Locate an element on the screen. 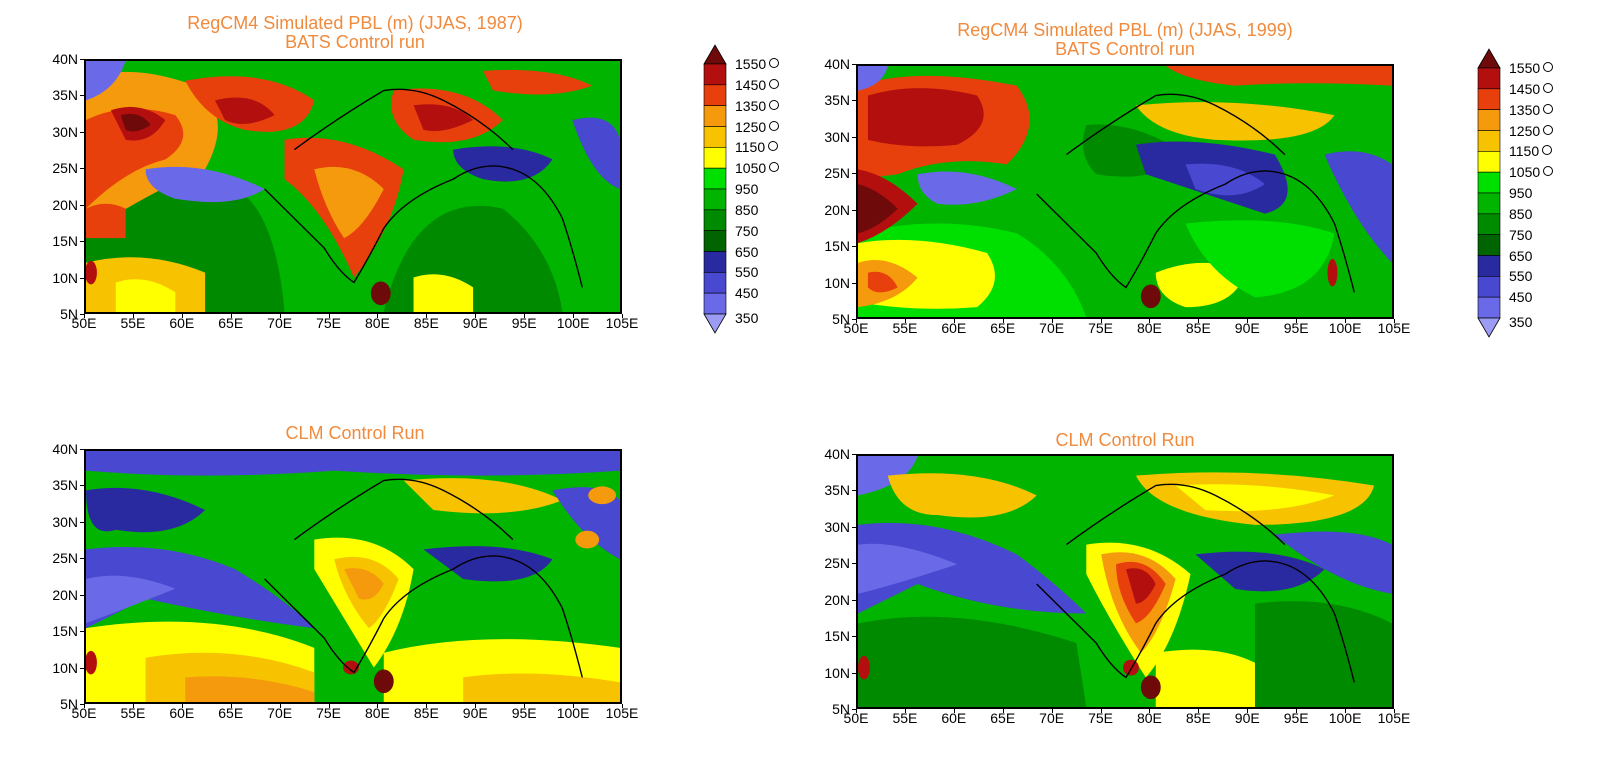 This screenshot has height=762, width=1612. lat-tick-label: 25N is located at coordinates (837, 563).